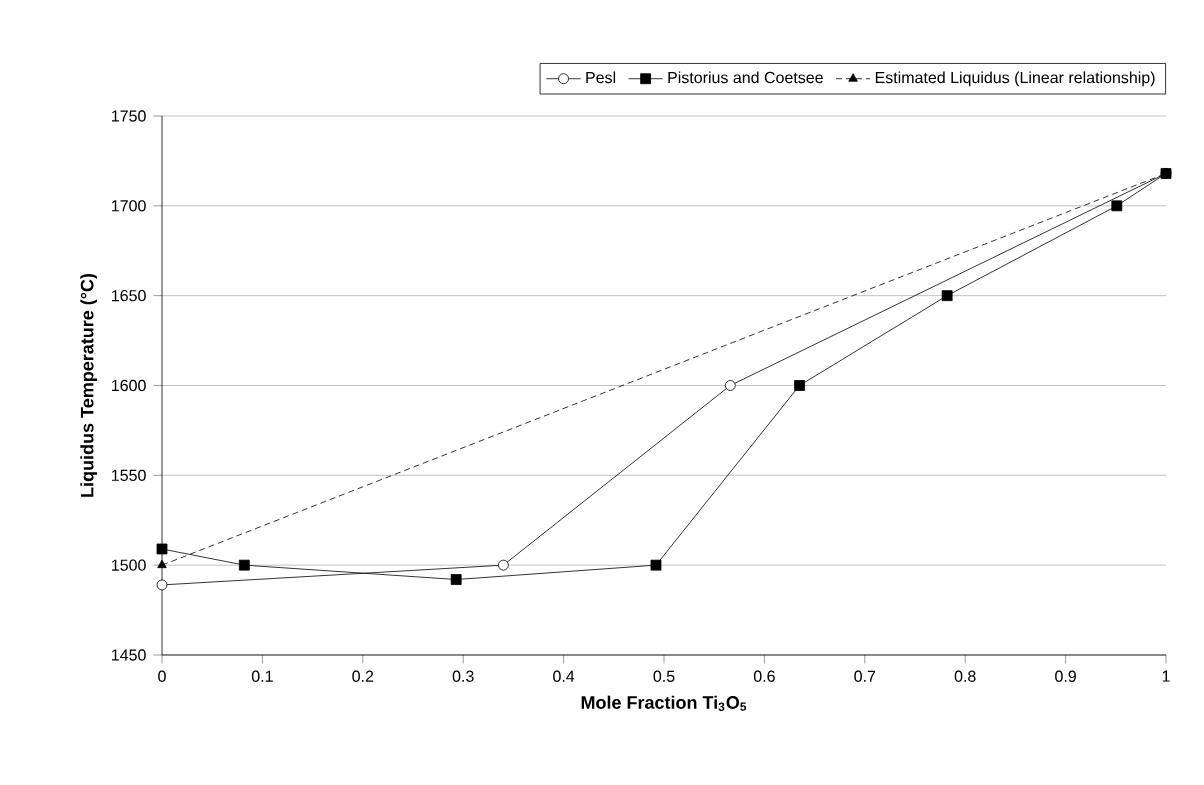 This screenshot has height=785, width=1204. What do you see at coordinates (1065, 676) in the screenshot?
I see `x-tick-label: 0.9` at bounding box center [1065, 676].